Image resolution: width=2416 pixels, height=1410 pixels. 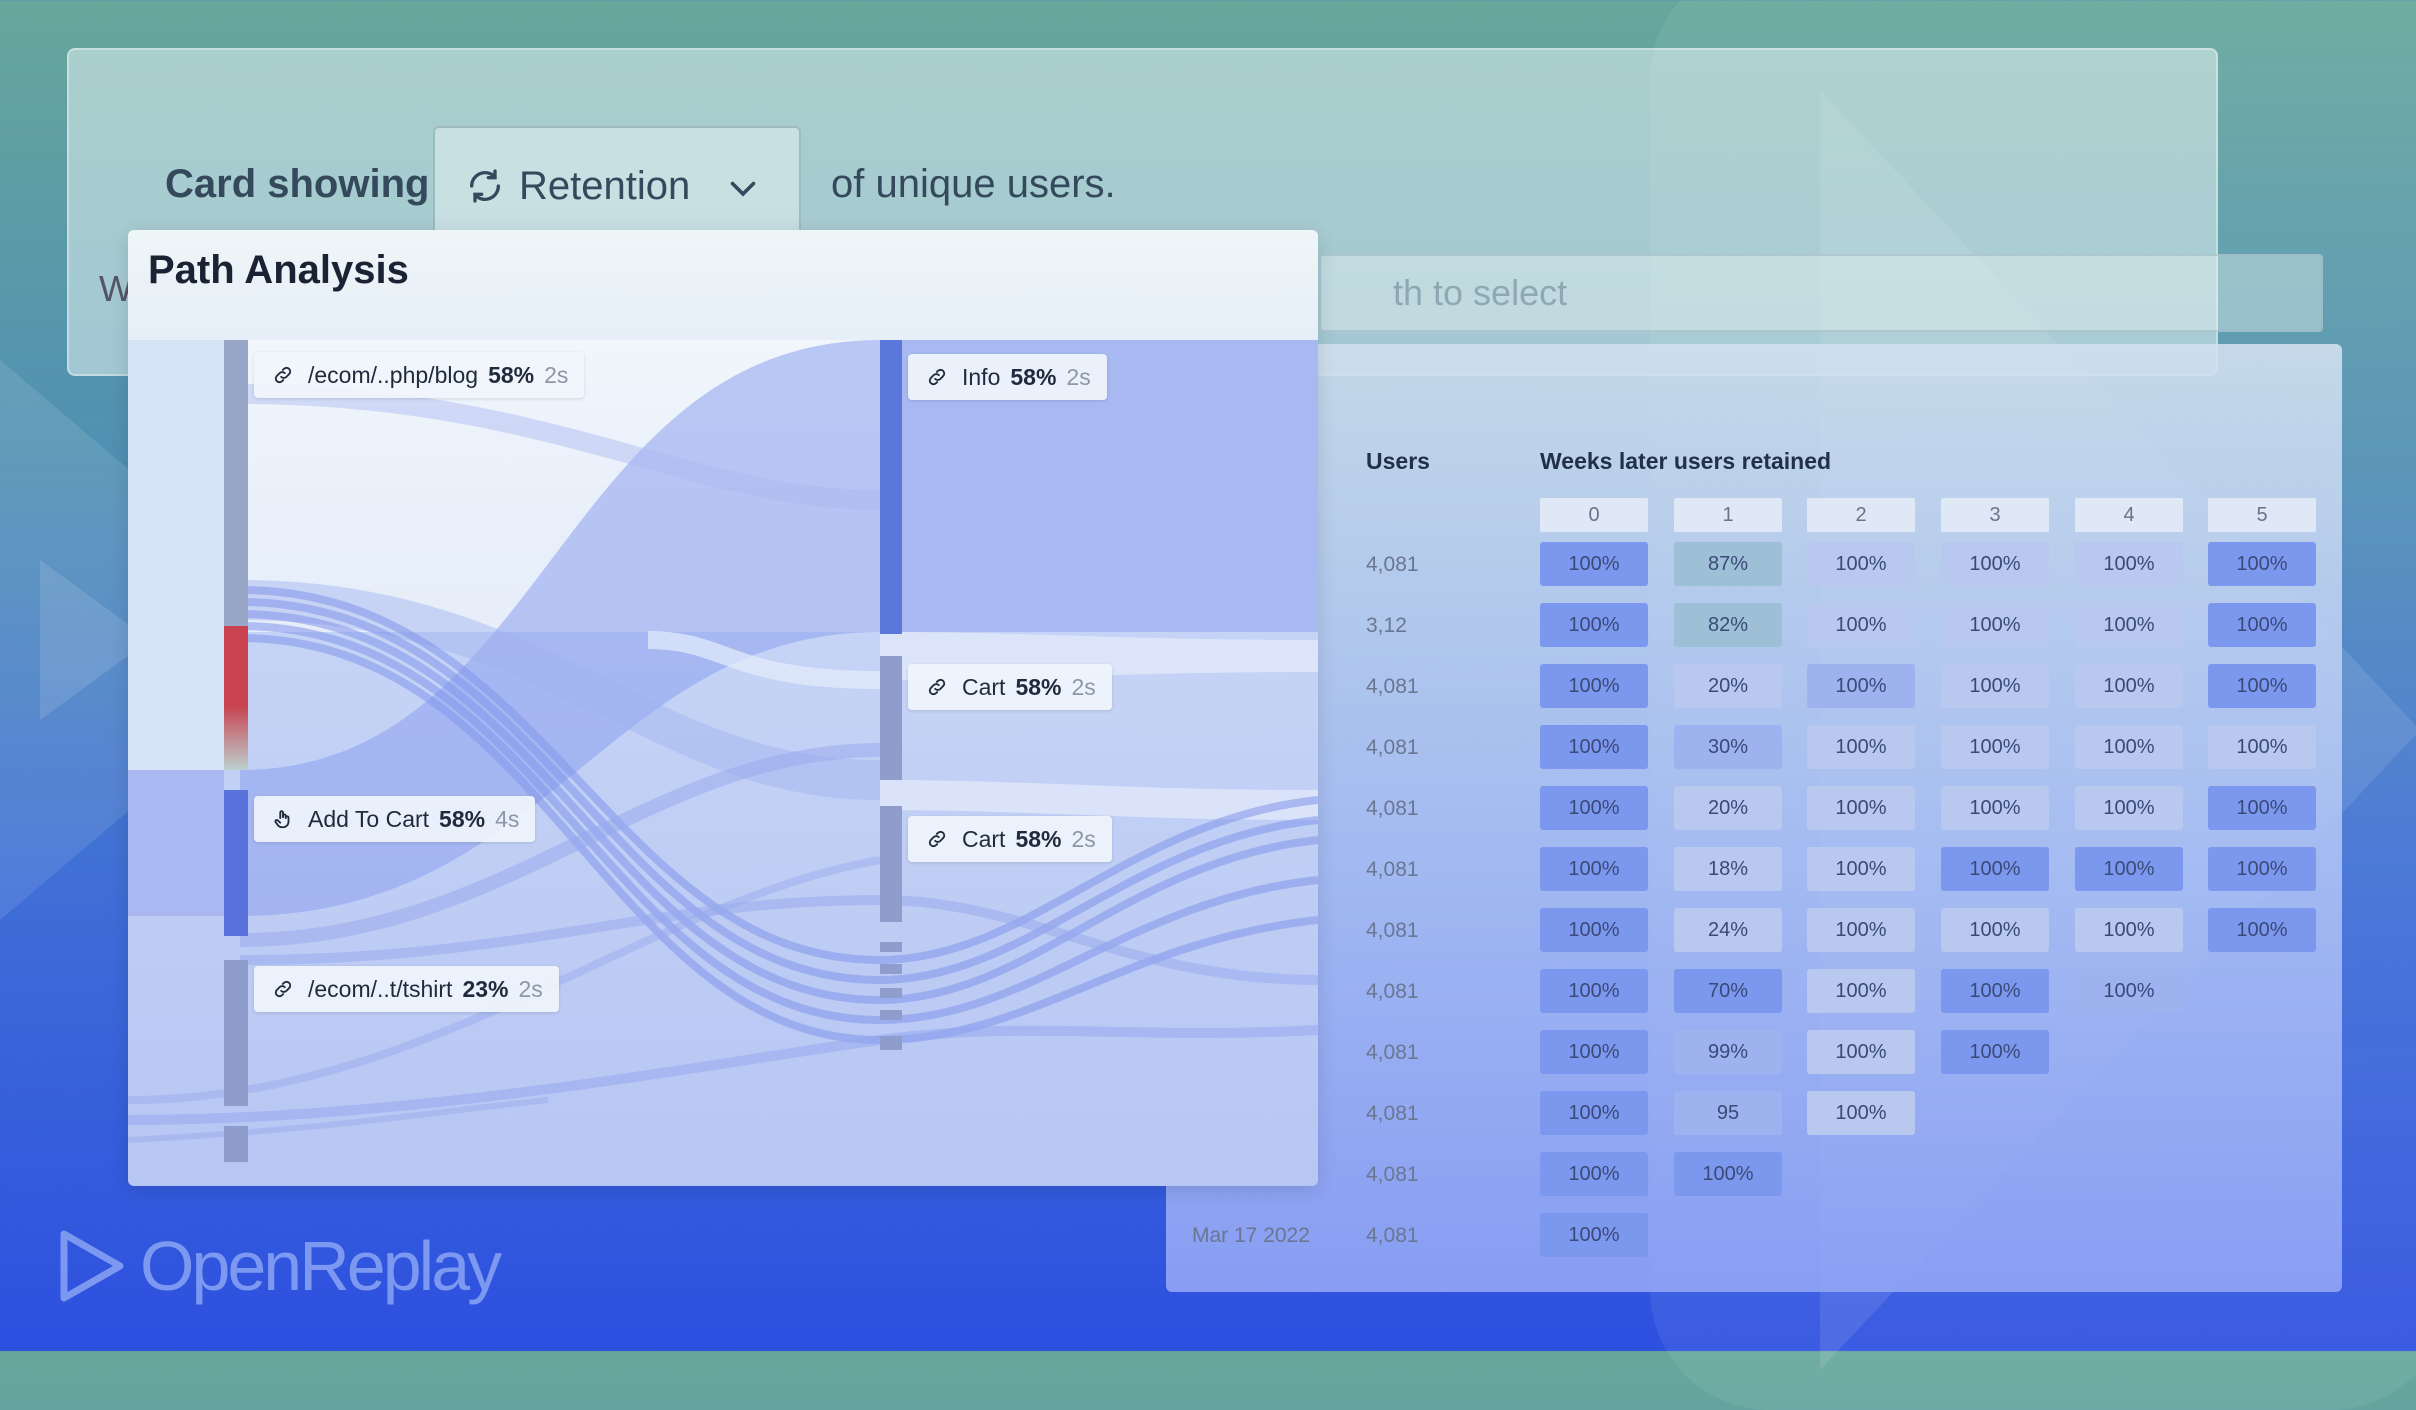 What do you see at coordinates (1821, 293) in the screenshot?
I see `path-select-input: th to select` at bounding box center [1821, 293].